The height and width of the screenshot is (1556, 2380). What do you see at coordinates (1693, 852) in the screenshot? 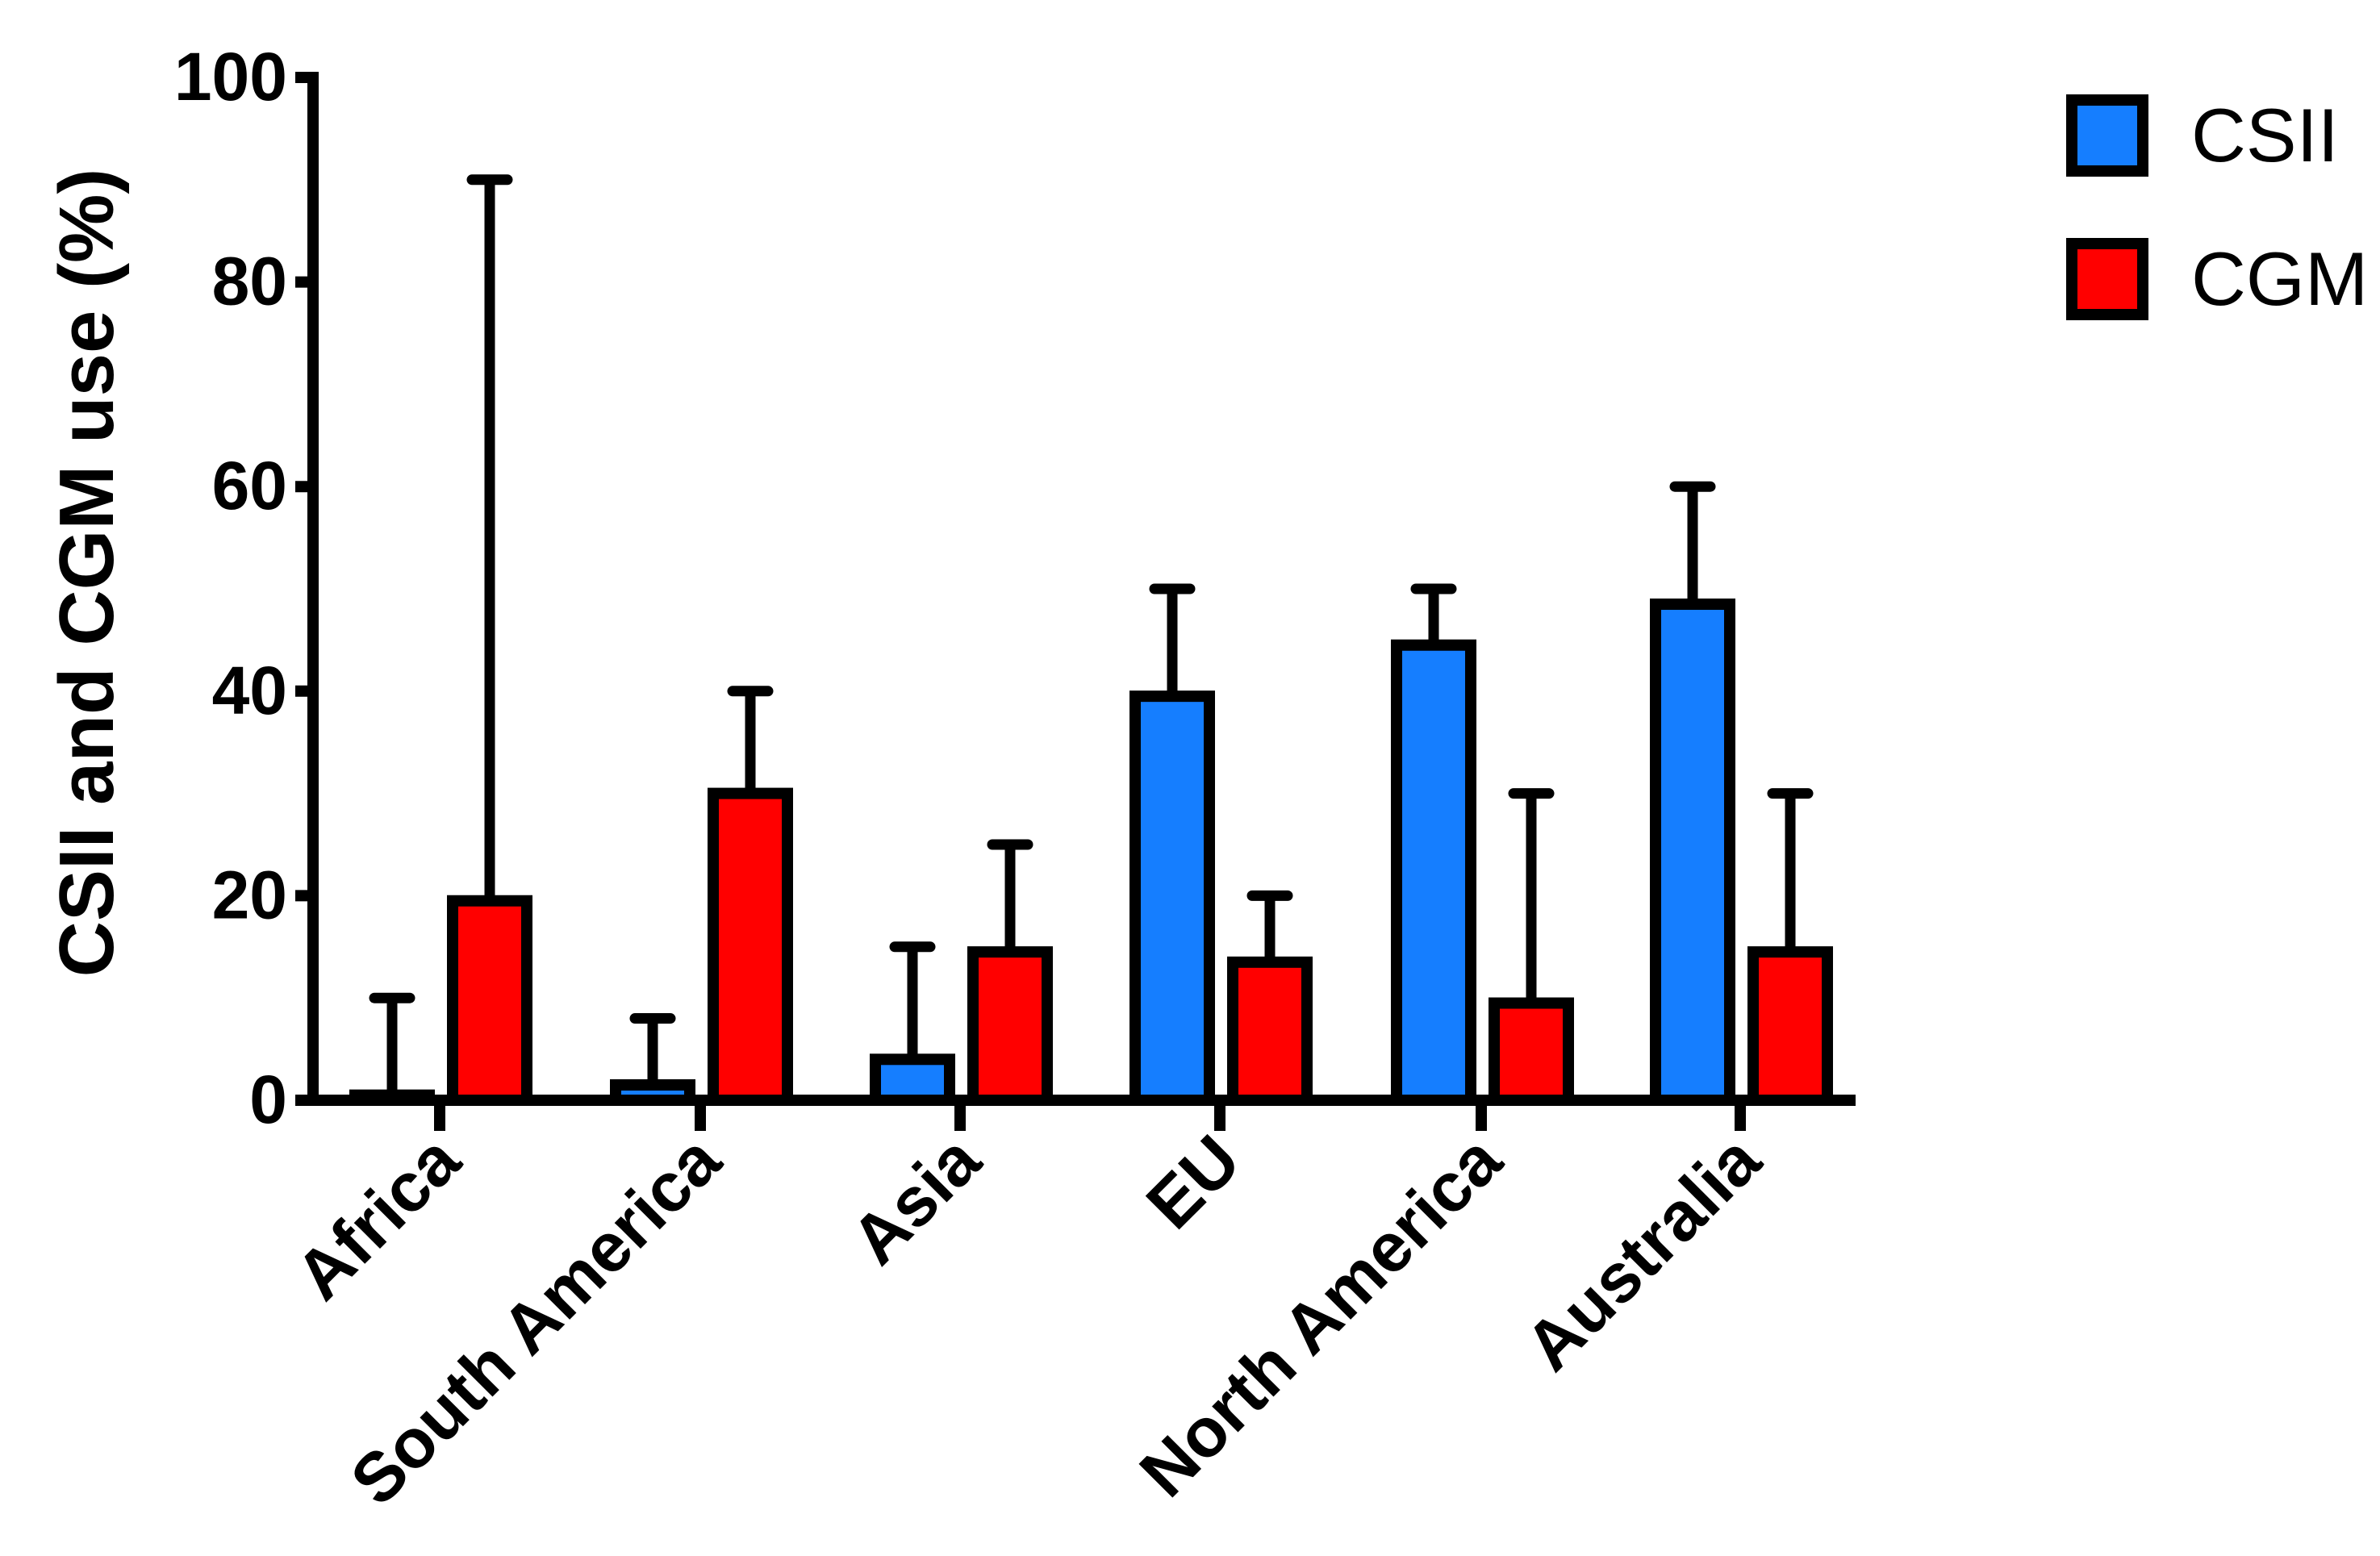
I see `bar-csii-australia` at bounding box center [1693, 852].